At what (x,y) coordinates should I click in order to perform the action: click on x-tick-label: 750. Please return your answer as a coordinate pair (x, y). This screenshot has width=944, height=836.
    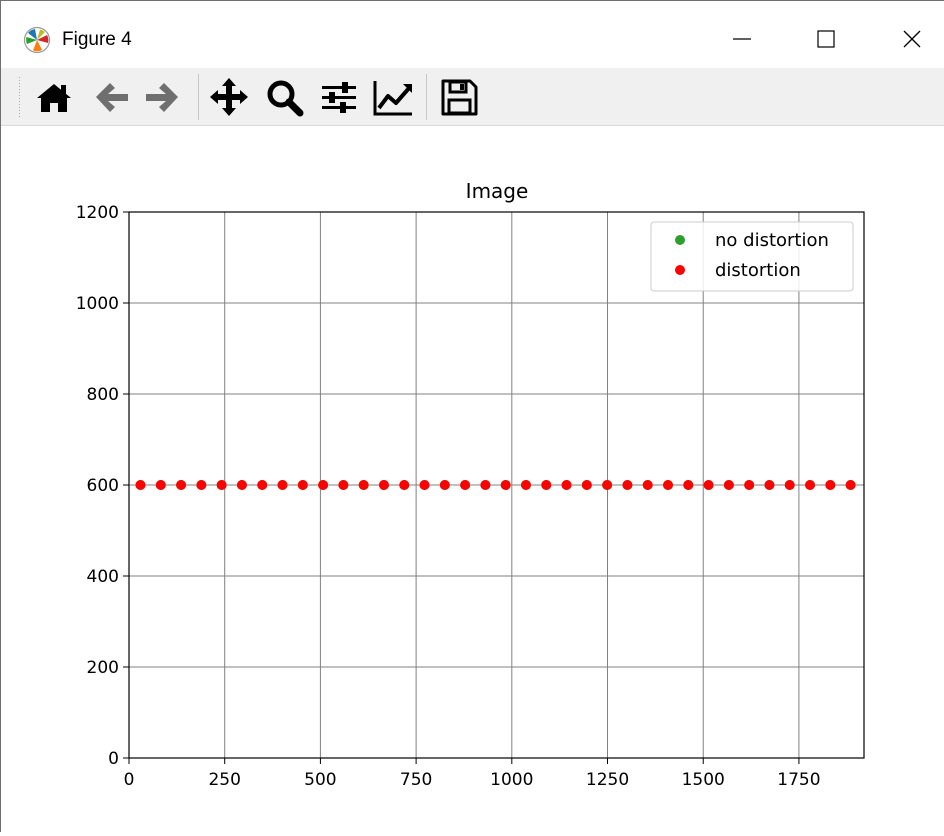
    Looking at the image, I should click on (416, 780).